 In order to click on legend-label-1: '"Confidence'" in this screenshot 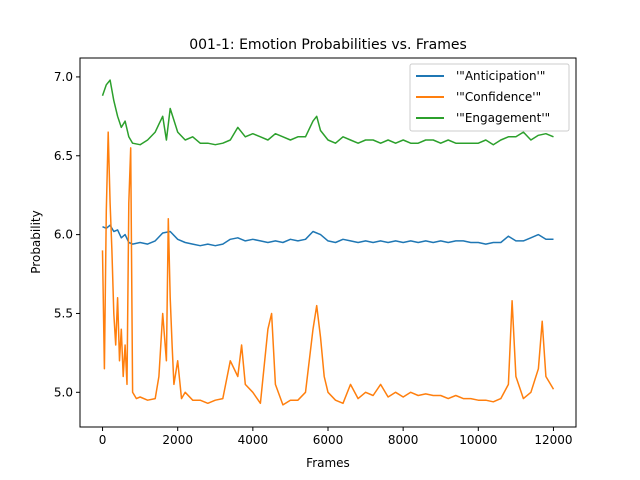, I will do `click(498, 97)`.